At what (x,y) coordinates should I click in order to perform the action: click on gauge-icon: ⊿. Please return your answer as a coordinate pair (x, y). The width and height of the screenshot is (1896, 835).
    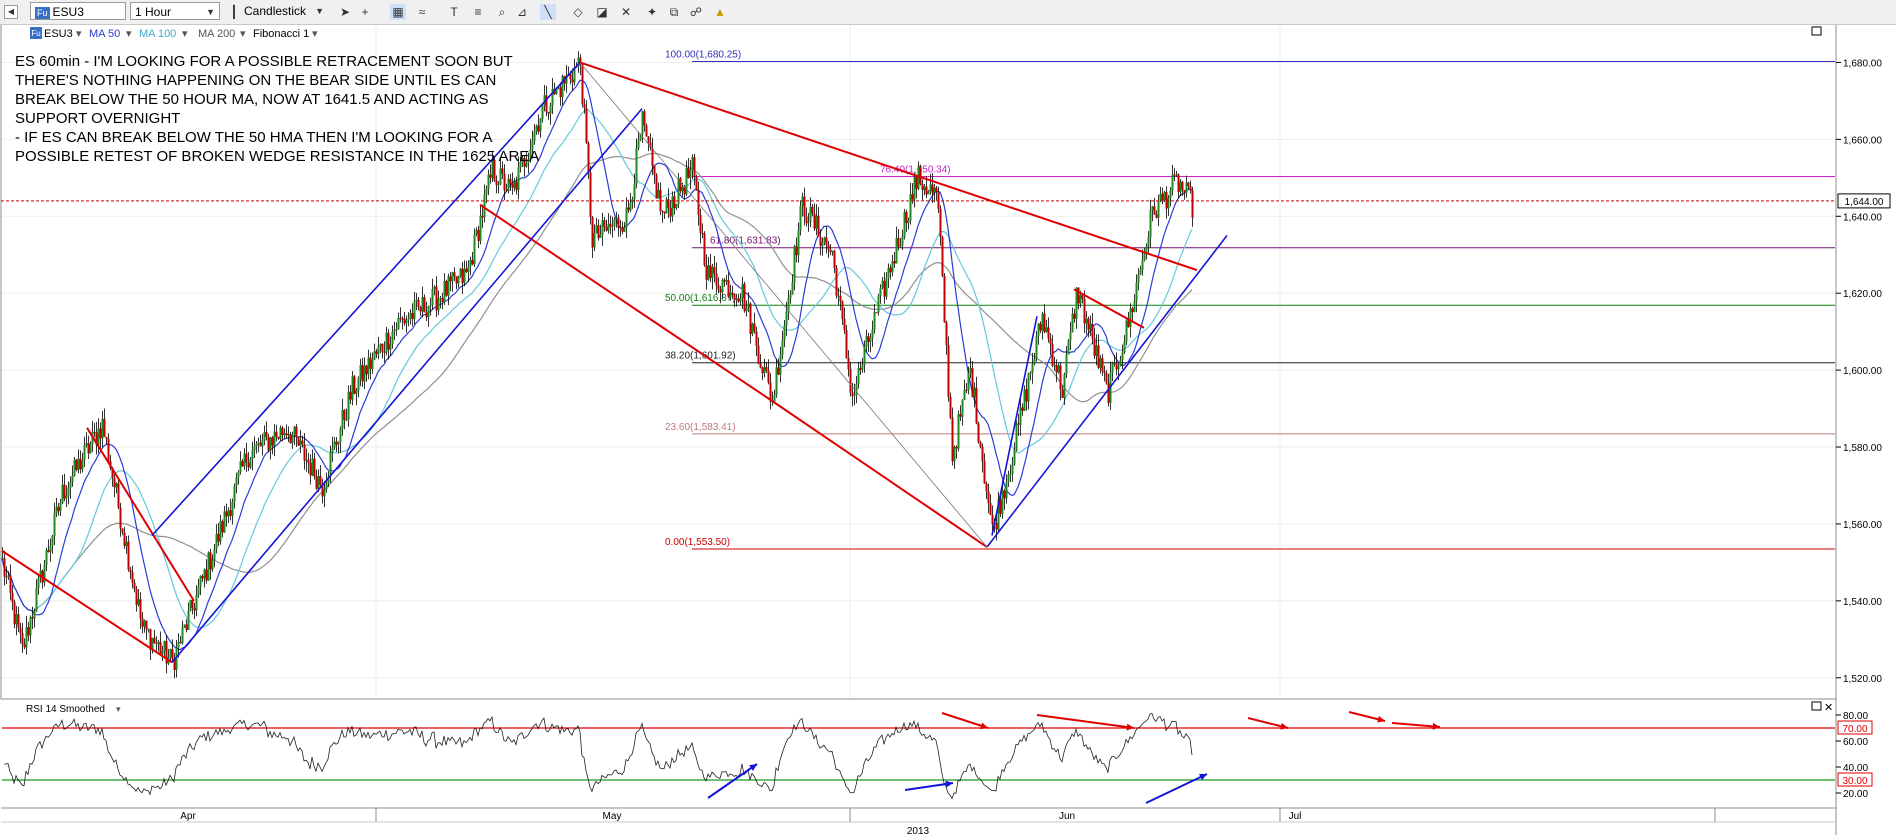
    Looking at the image, I should click on (522, 12).